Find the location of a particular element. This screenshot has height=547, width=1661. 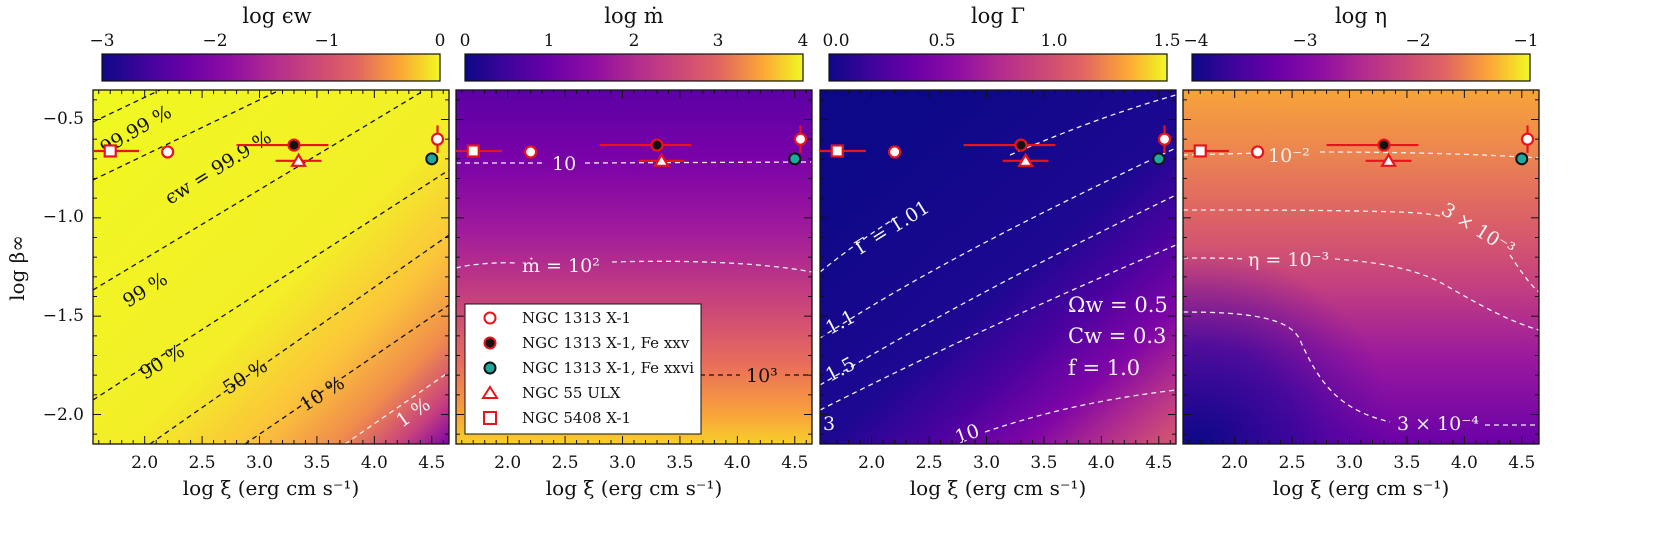

legend-label: NGC 5408 X-1 is located at coordinates (576, 418).